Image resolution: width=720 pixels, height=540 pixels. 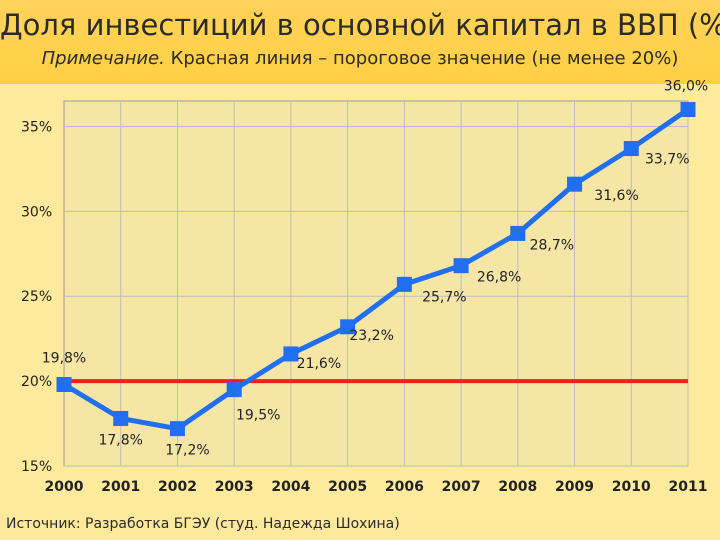 What do you see at coordinates (64, 359) in the screenshot?
I see `data-label: 19,8%` at bounding box center [64, 359].